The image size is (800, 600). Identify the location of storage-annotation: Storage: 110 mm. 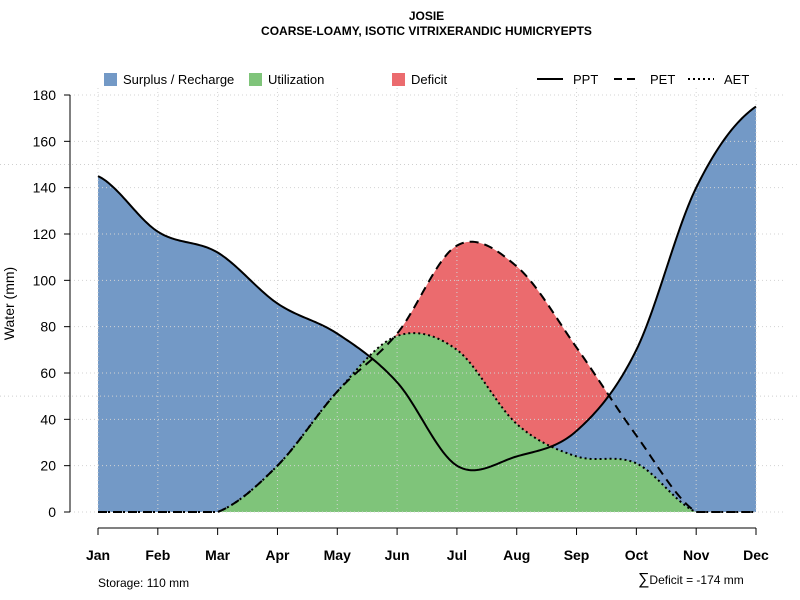
(144, 583).